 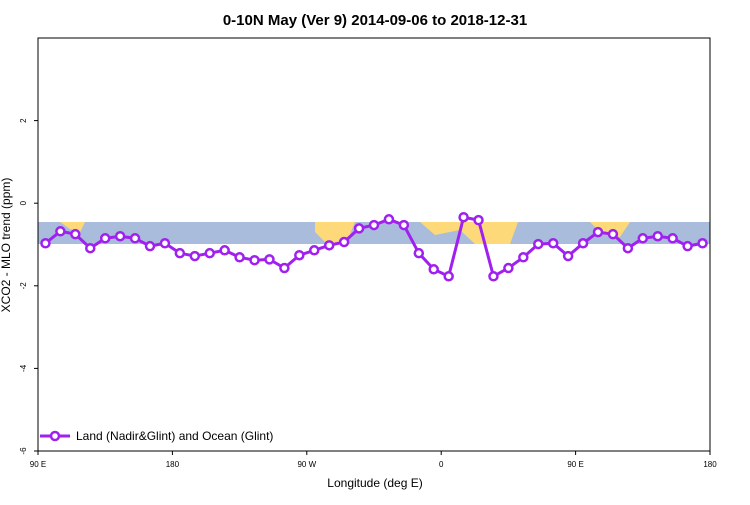 I want to click on y-tick-label: 2, so click(x=23, y=120).